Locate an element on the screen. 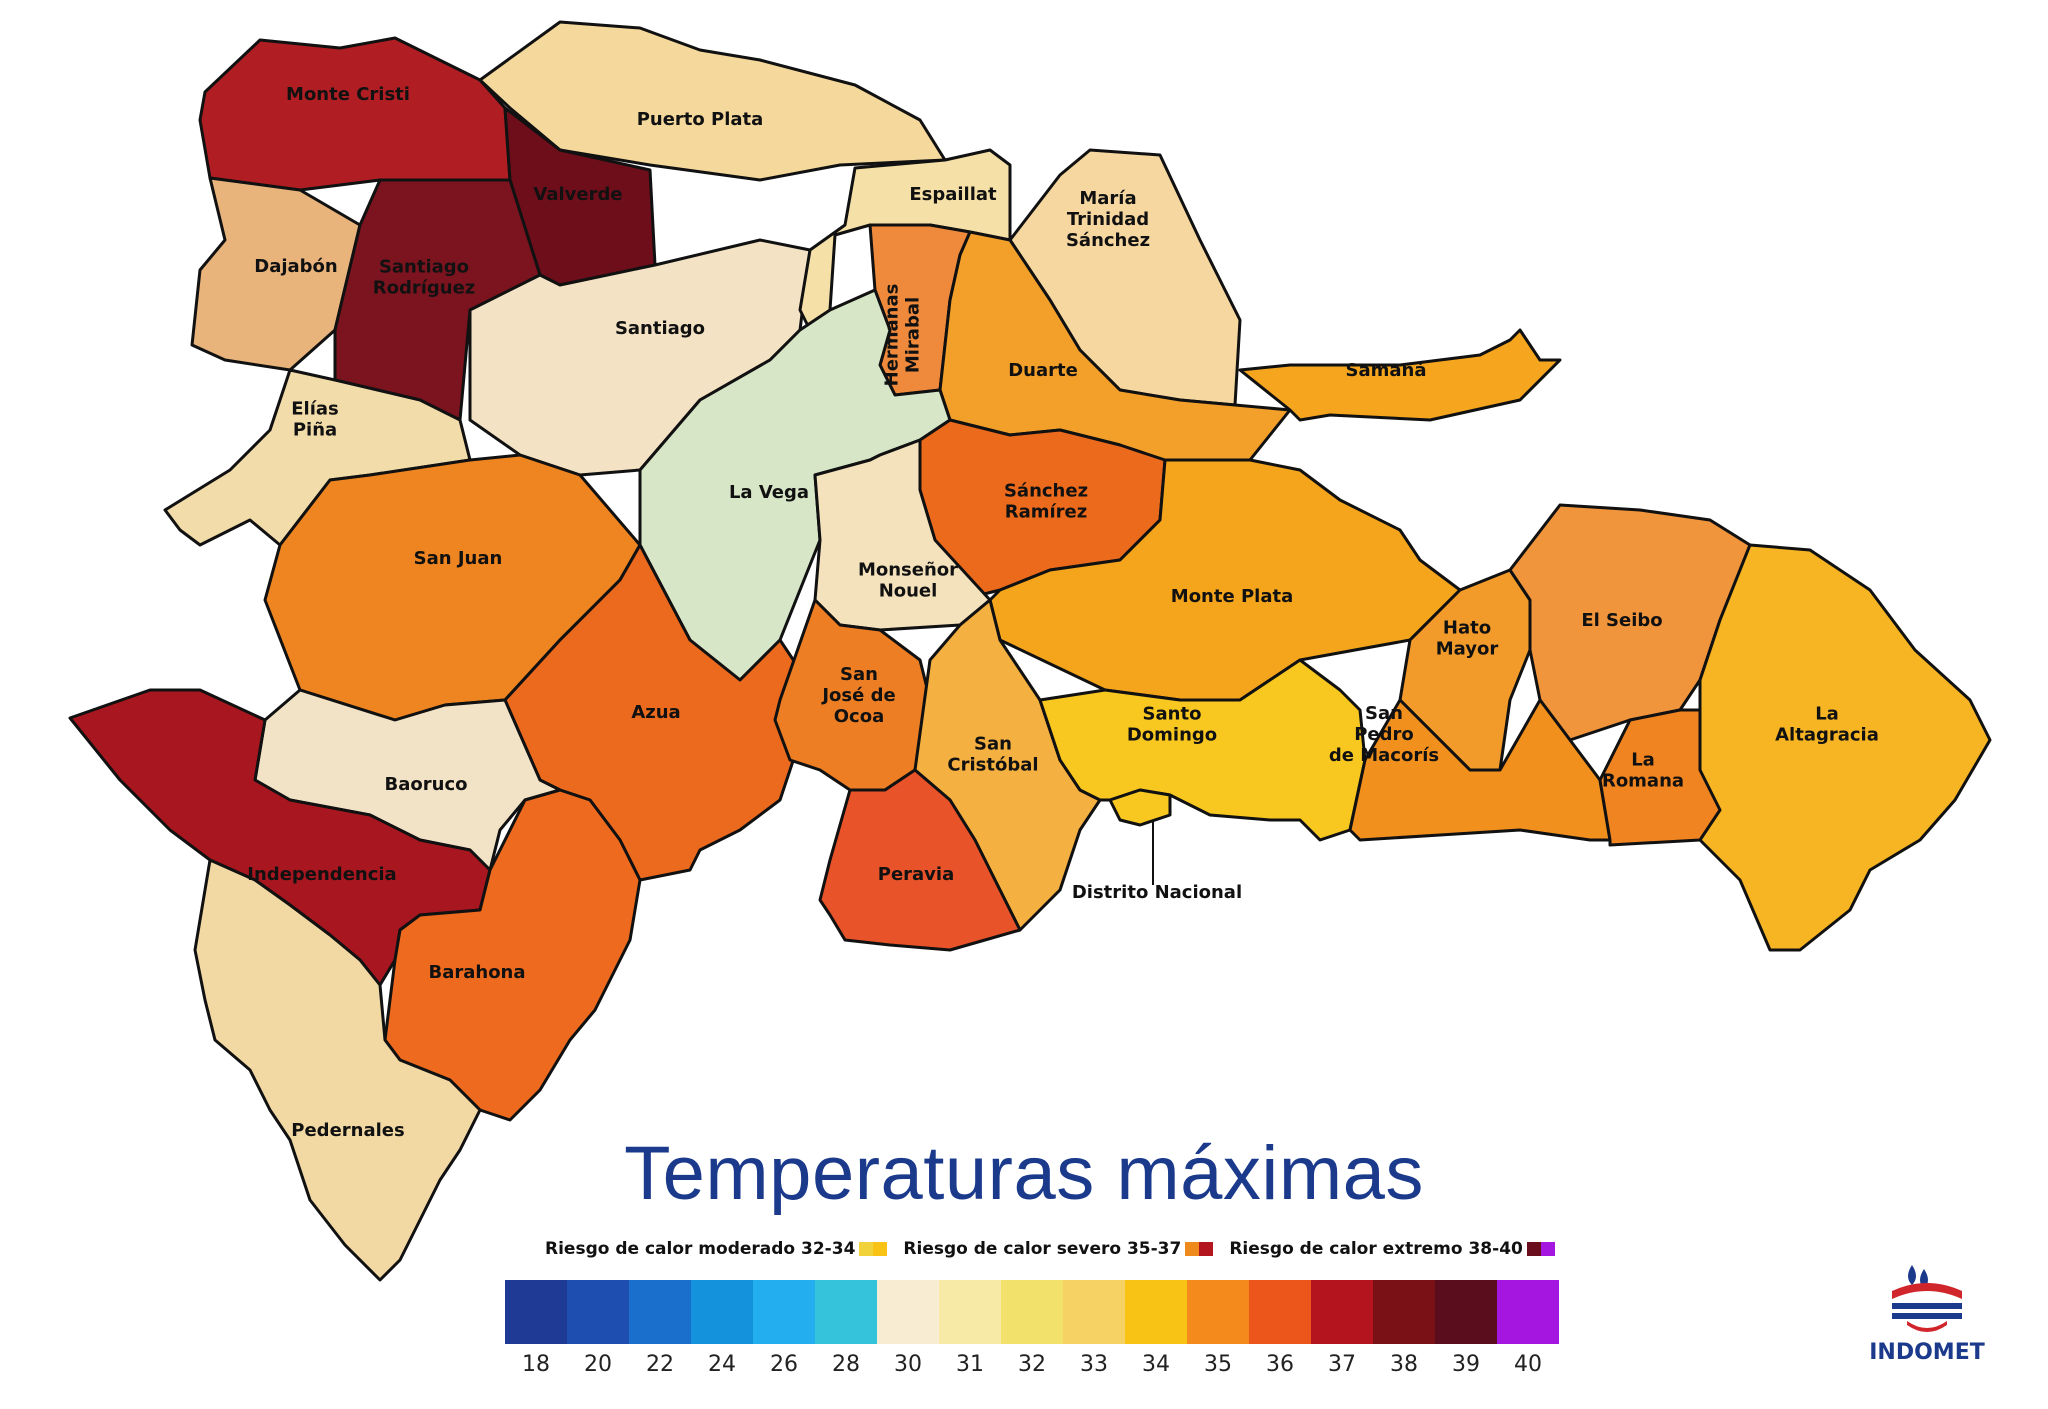 This screenshot has height=1409, width=2048. risk-extreme: Riesgo de calor extremo 38-40 is located at coordinates (1392, 1249).